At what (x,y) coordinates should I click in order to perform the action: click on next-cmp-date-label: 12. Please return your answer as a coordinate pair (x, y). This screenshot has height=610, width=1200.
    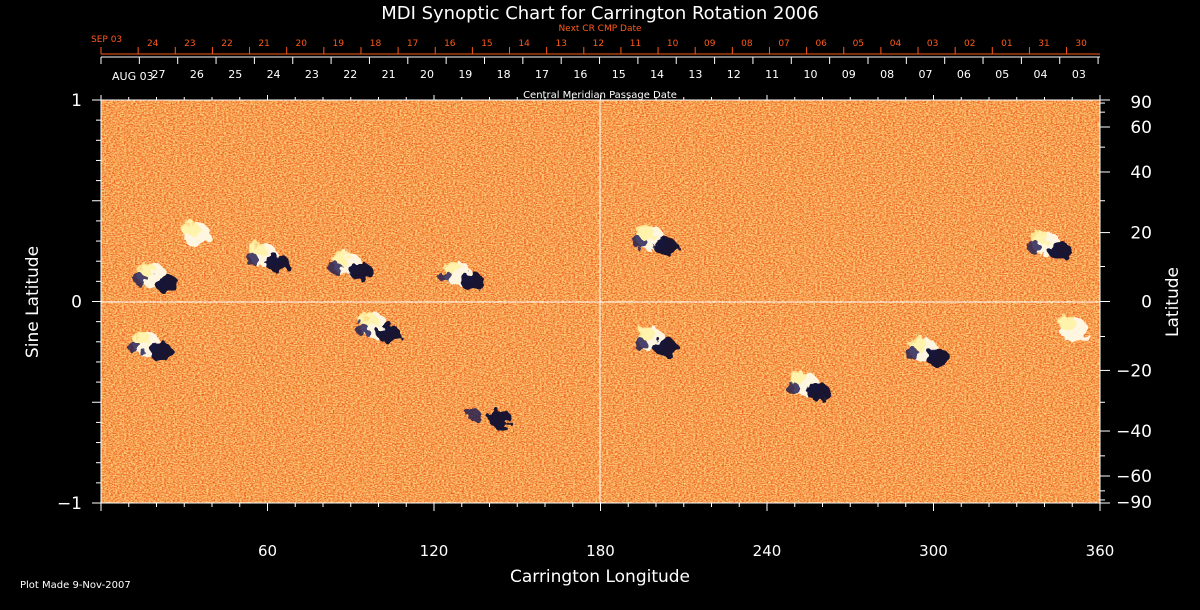
    Looking at the image, I should click on (598, 44).